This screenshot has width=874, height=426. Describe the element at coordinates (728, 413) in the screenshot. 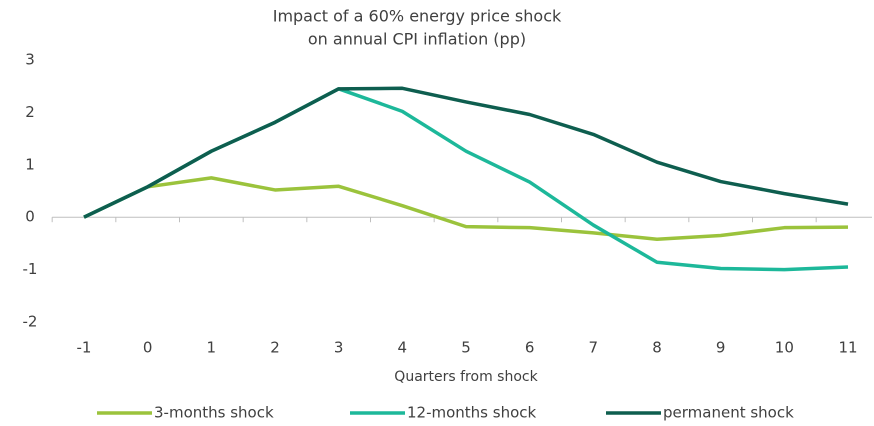

I see `legend-label: permanent shock` at that location.